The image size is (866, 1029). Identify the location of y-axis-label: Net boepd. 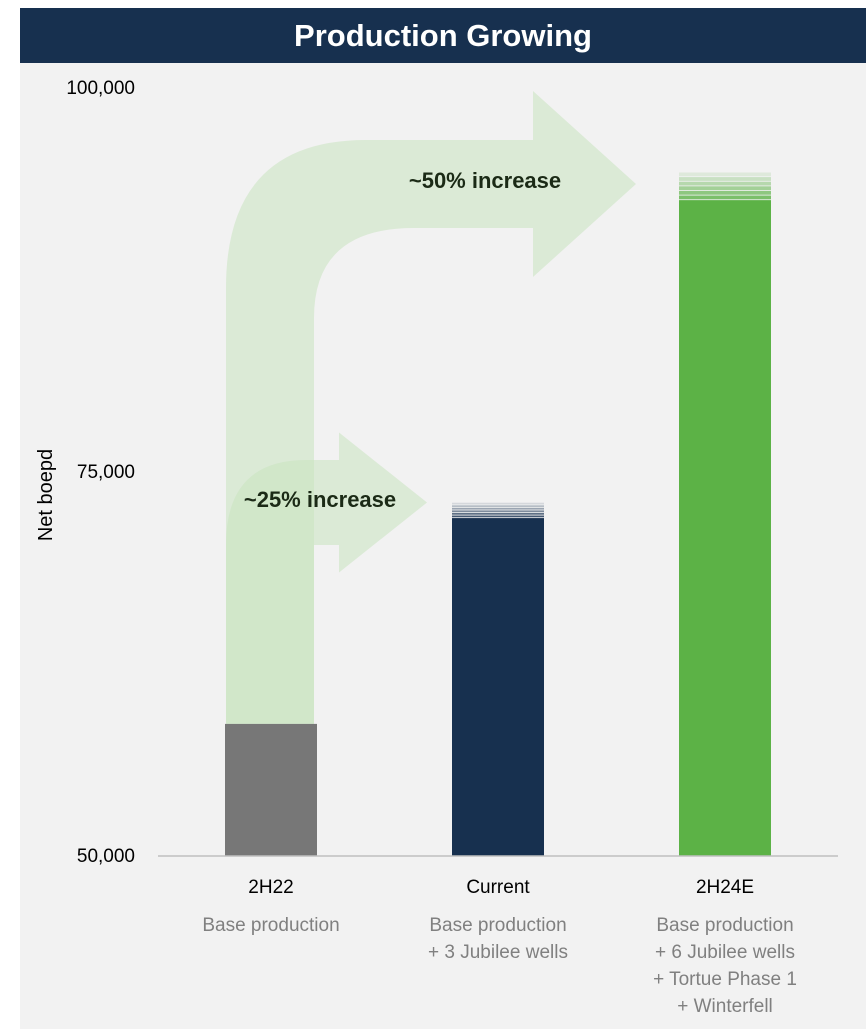
(46, 495).